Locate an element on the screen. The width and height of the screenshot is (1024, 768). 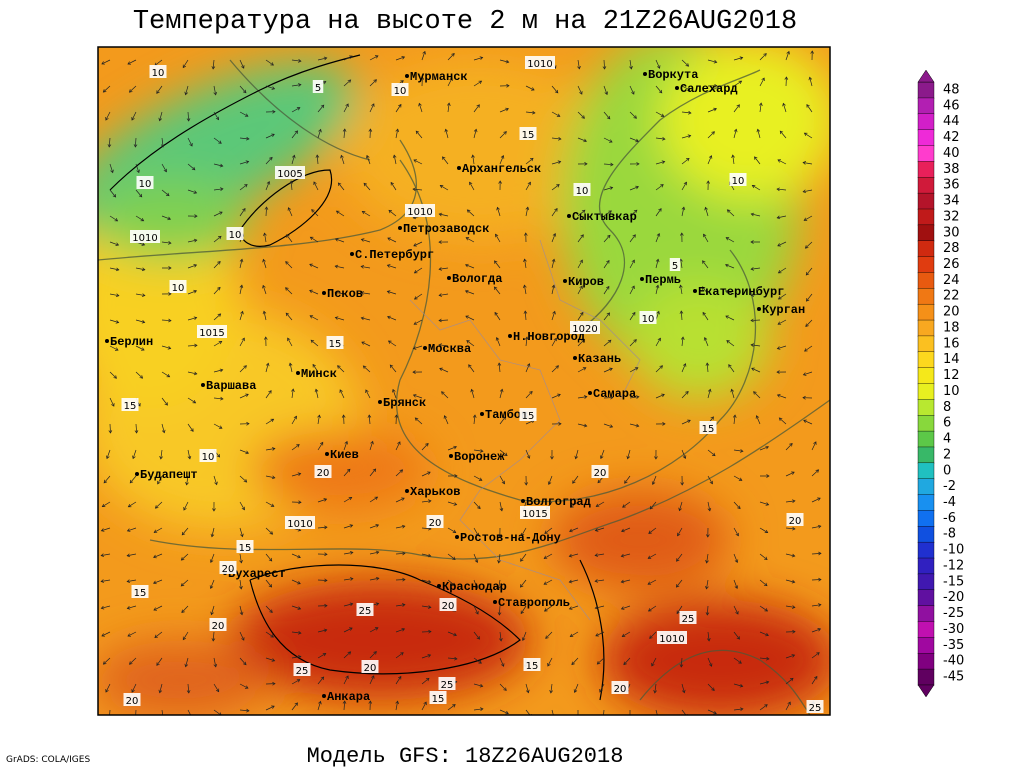
colorbar-label: 14 is located at coordinates (951, 359).